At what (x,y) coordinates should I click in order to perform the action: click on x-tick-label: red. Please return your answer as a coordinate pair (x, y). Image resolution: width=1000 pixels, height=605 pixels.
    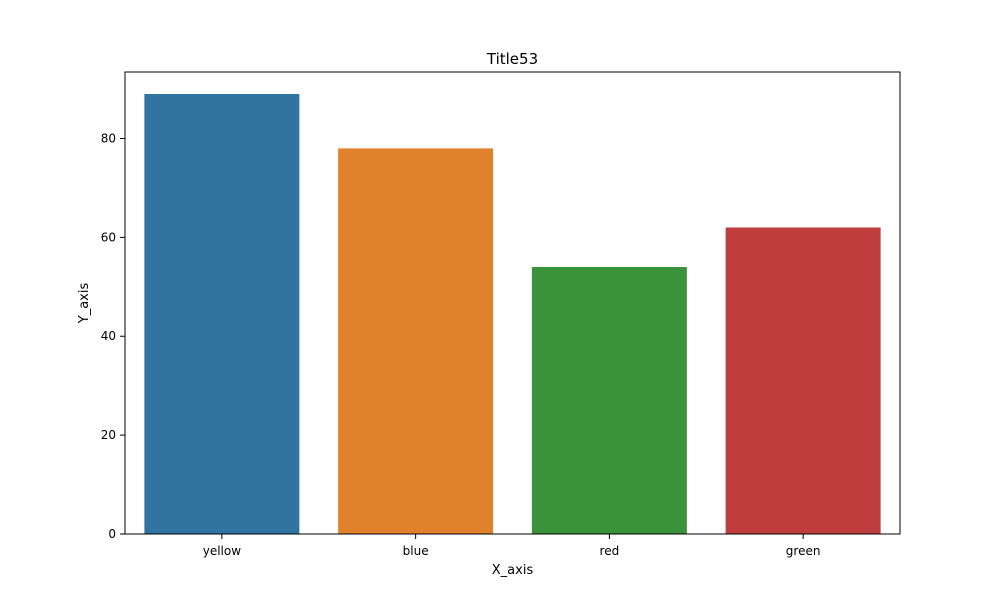
    Looking at the image, I should click on (610, 551).